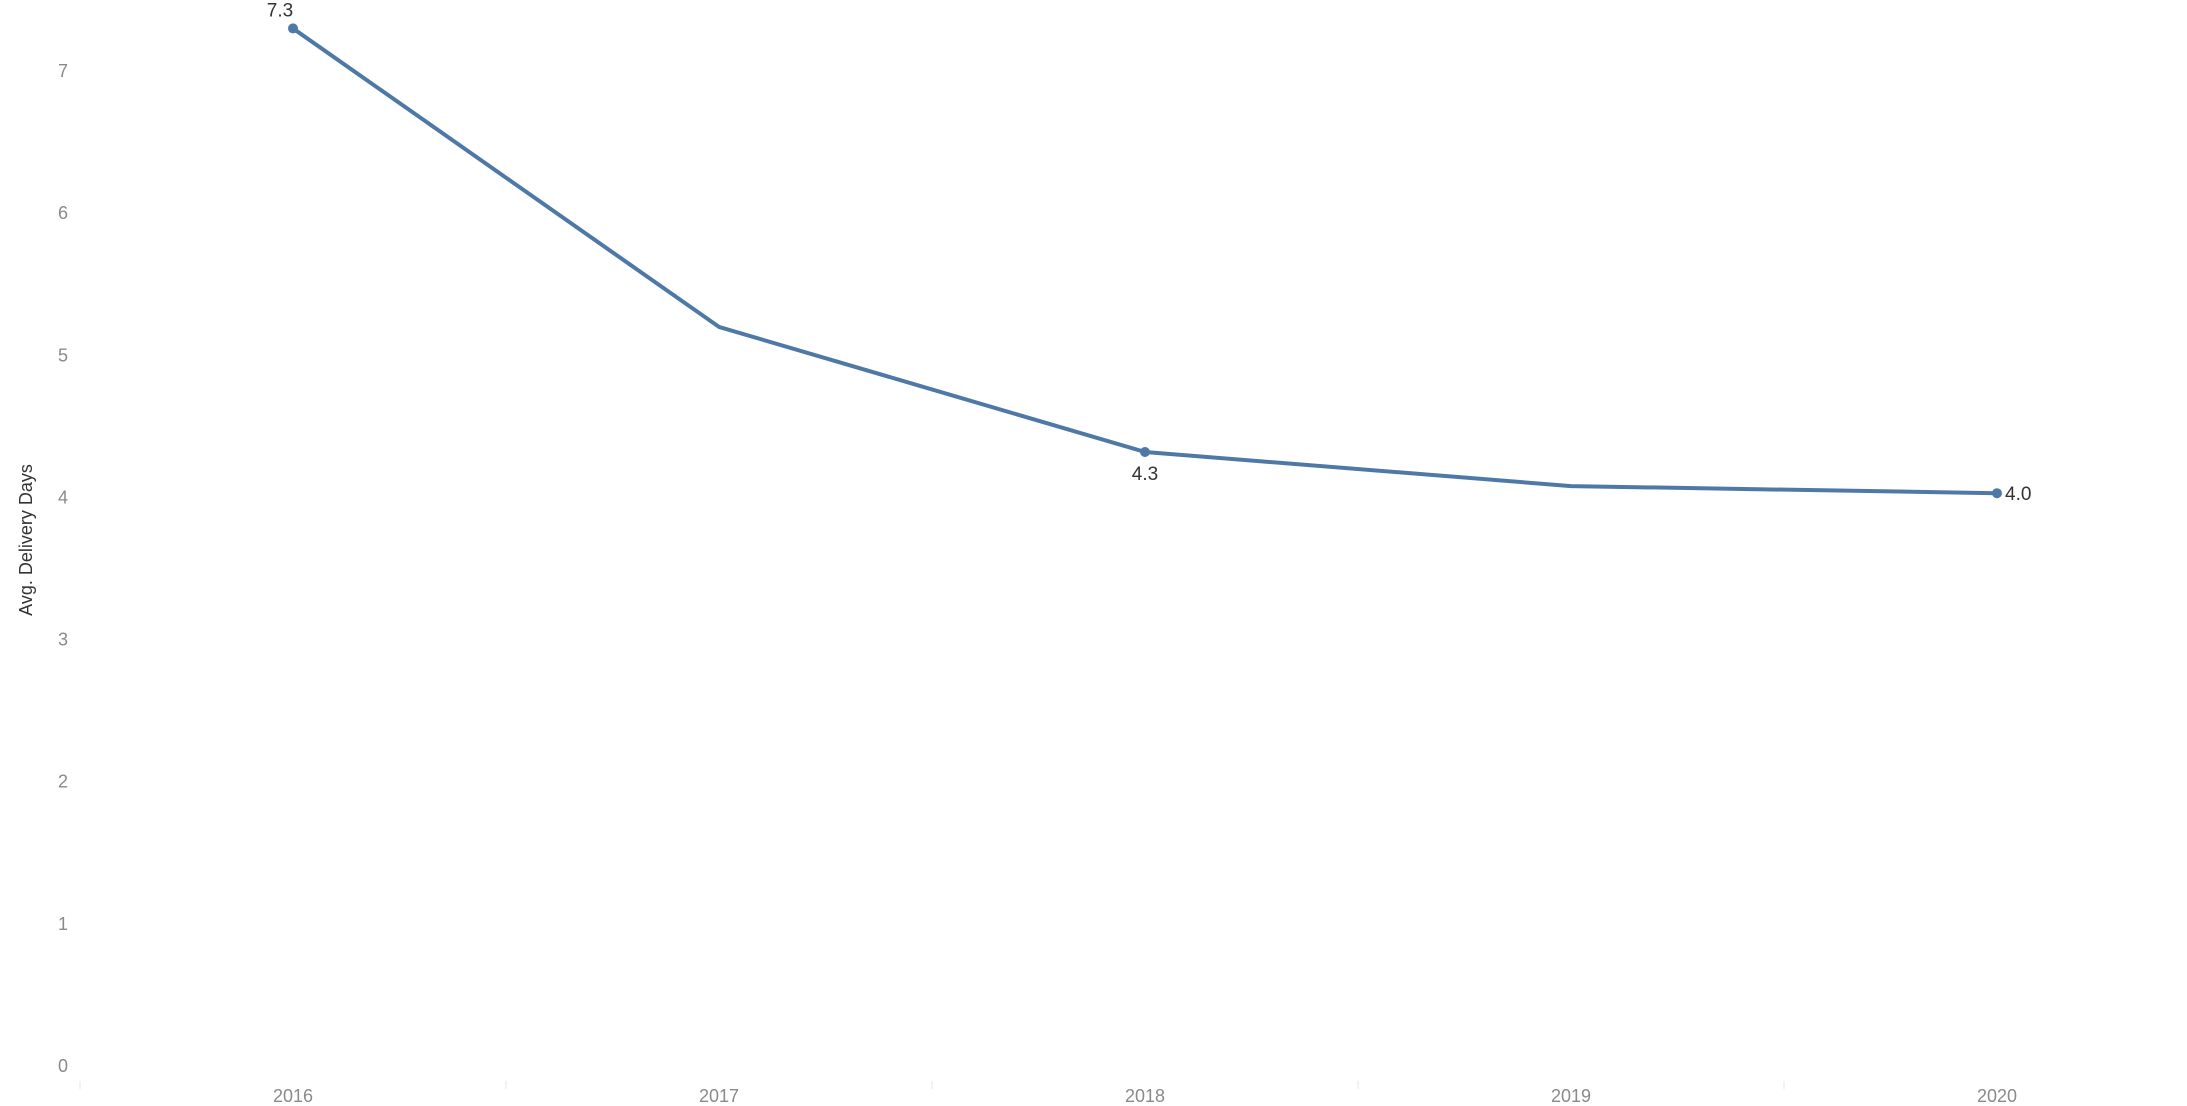  What do you see at coordinates (63, 497) in the screenshot?
I see `y-tick-label: 4` at bounding box center [63, 497].